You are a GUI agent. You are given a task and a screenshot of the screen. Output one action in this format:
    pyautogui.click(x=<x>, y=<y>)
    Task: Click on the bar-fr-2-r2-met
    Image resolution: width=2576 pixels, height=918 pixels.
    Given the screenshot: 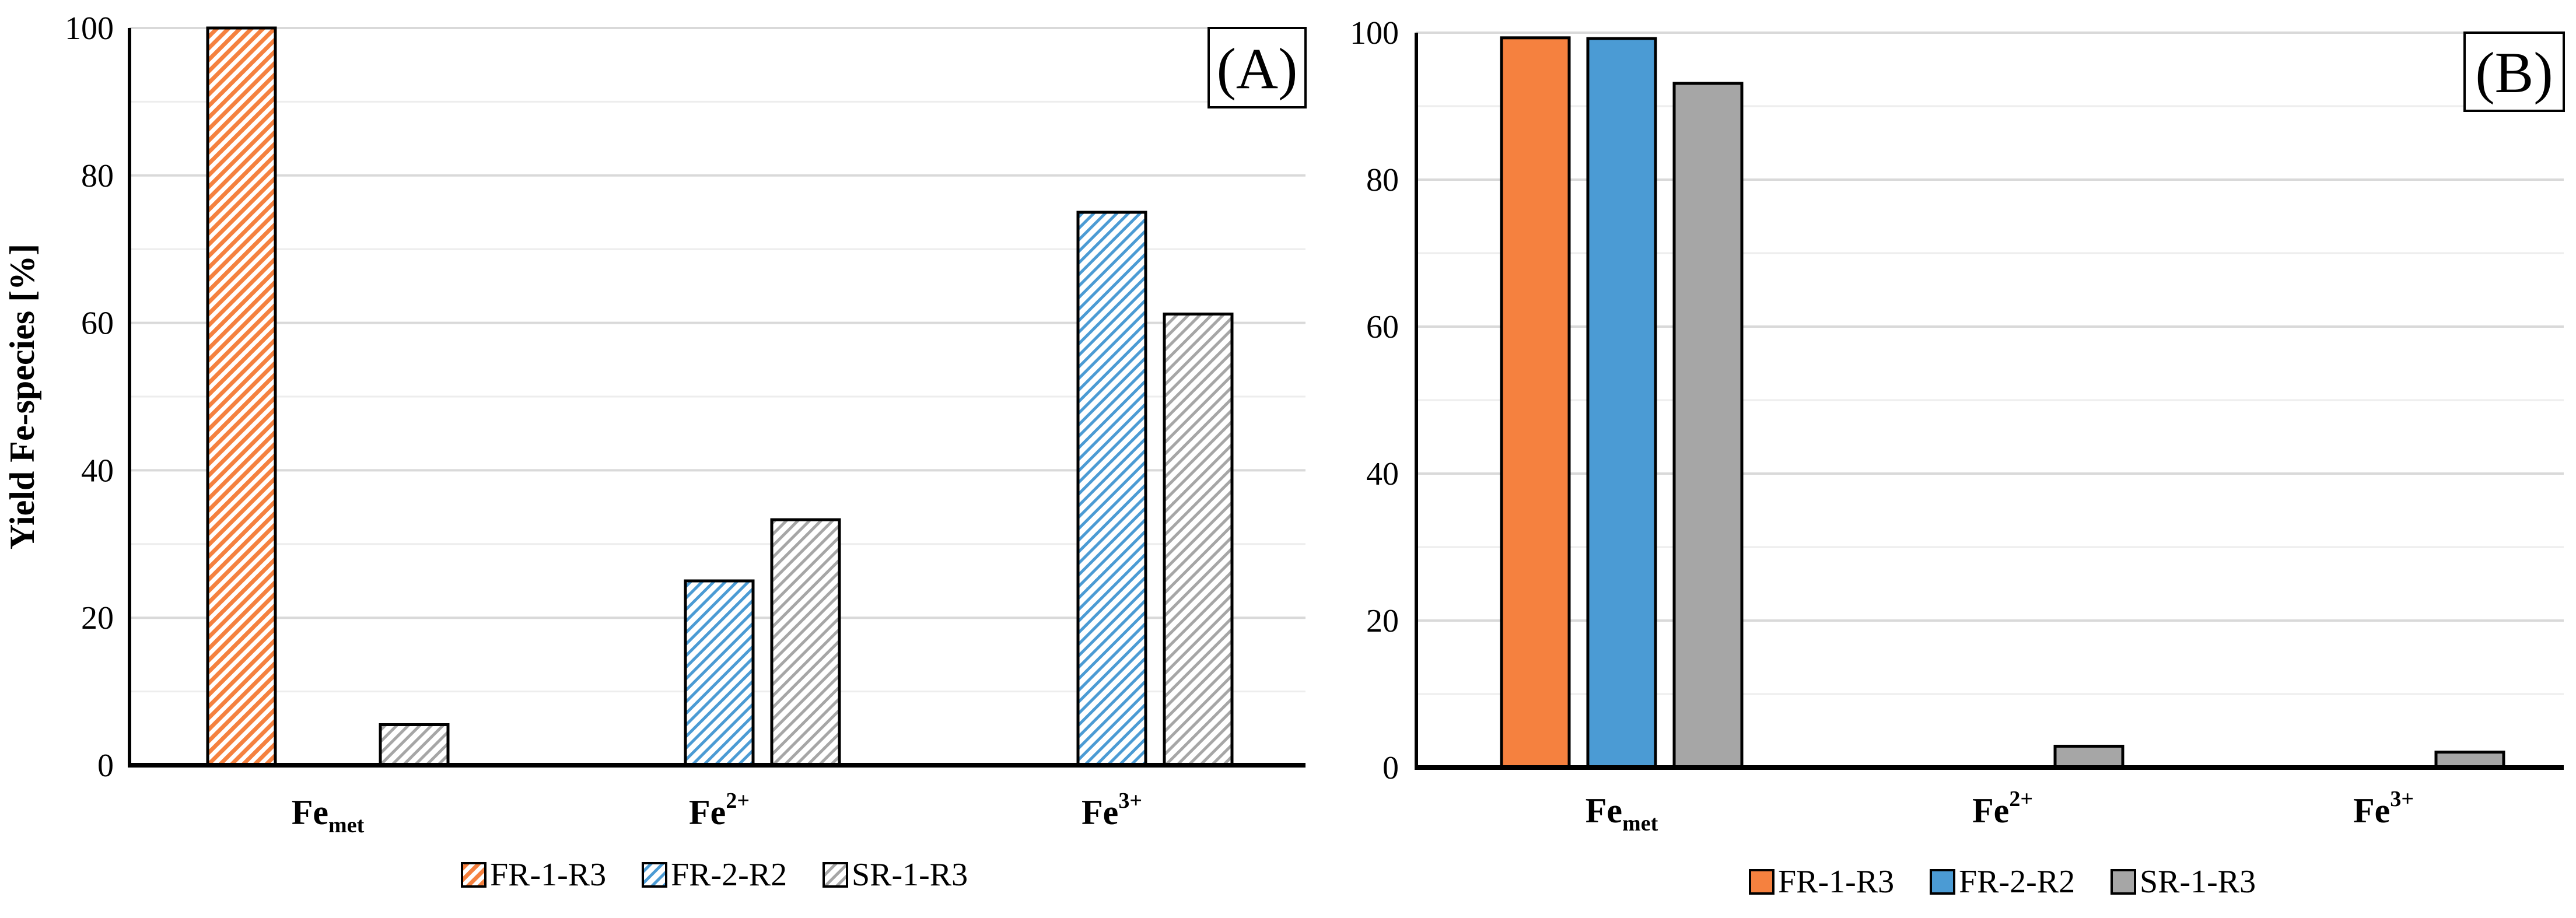 What is the action you would take?
    pyautogui.click(x=1622, y=403)
    